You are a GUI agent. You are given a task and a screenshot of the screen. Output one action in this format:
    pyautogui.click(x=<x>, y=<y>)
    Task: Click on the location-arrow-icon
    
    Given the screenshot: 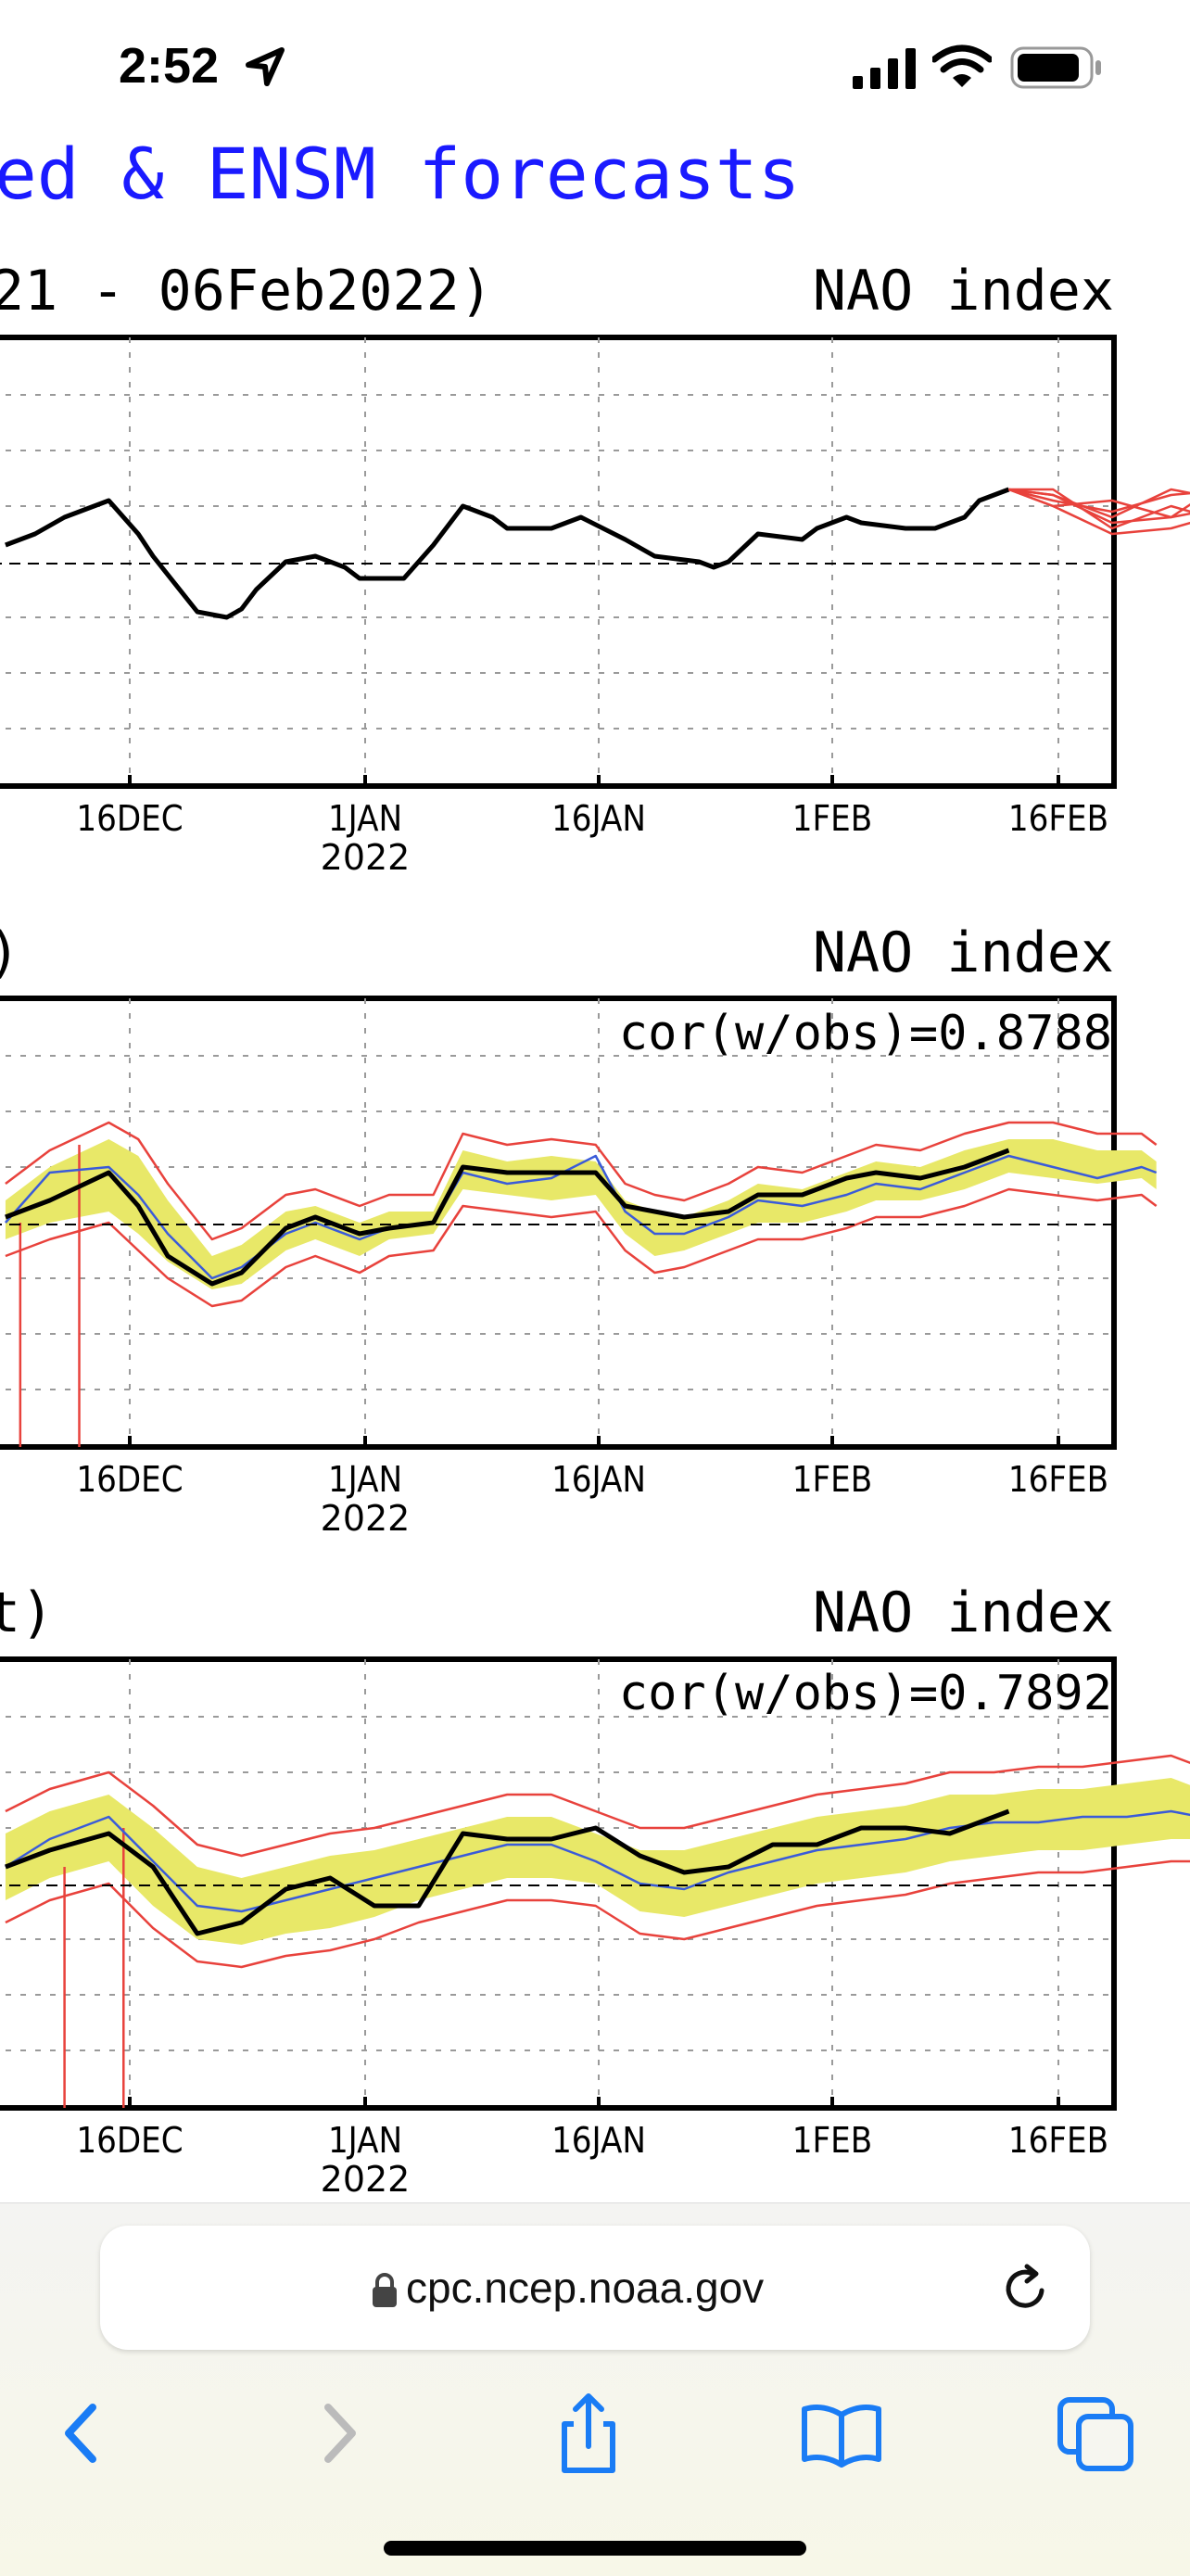 What is the action you would take?
    pyautogui.click(x=265, y=66)
    